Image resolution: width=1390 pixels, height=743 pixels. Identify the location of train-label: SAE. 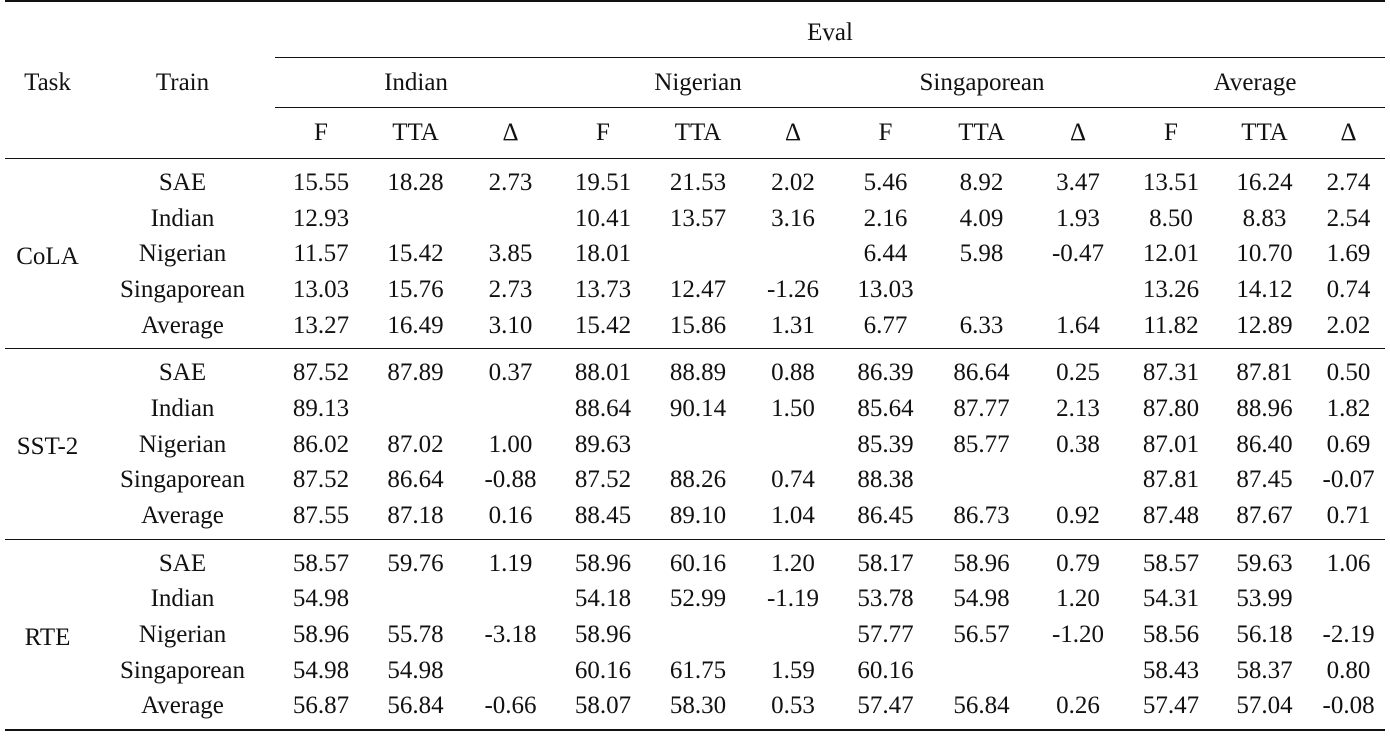
(182, 370).